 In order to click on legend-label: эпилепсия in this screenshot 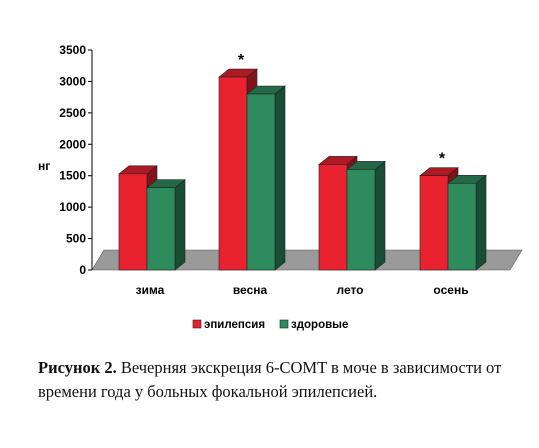, I will do `click(234, 325)`.